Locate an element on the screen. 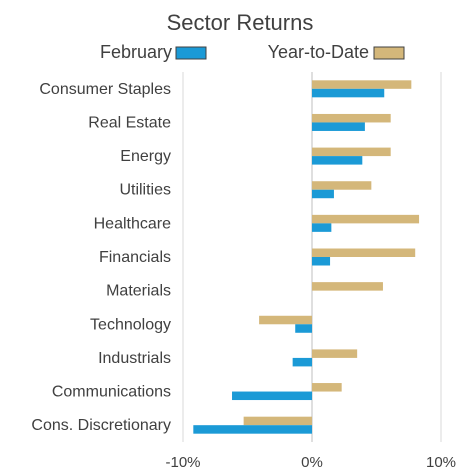 The width and height of the screenshot is (465, 473). bar-year-to-date-financials is located at coordinates (364, 252).